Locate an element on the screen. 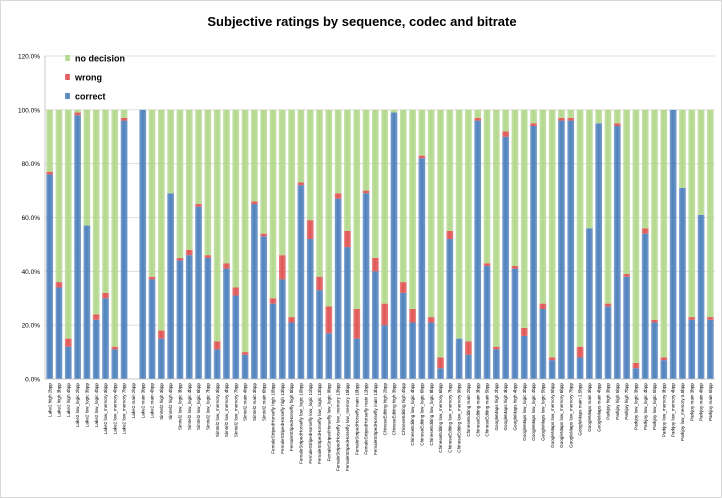  x-category-label: FemaleStripedHorsefly high 8bpp is located at coordinates (291, 417).